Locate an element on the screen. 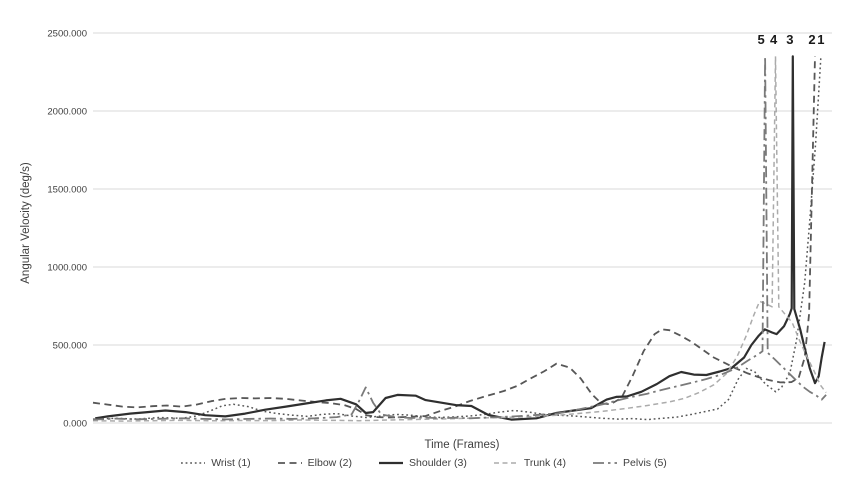 The image size is (847, 483). legend-label-pelvis: Pelvis (5) is located at coordinates (645, 463).